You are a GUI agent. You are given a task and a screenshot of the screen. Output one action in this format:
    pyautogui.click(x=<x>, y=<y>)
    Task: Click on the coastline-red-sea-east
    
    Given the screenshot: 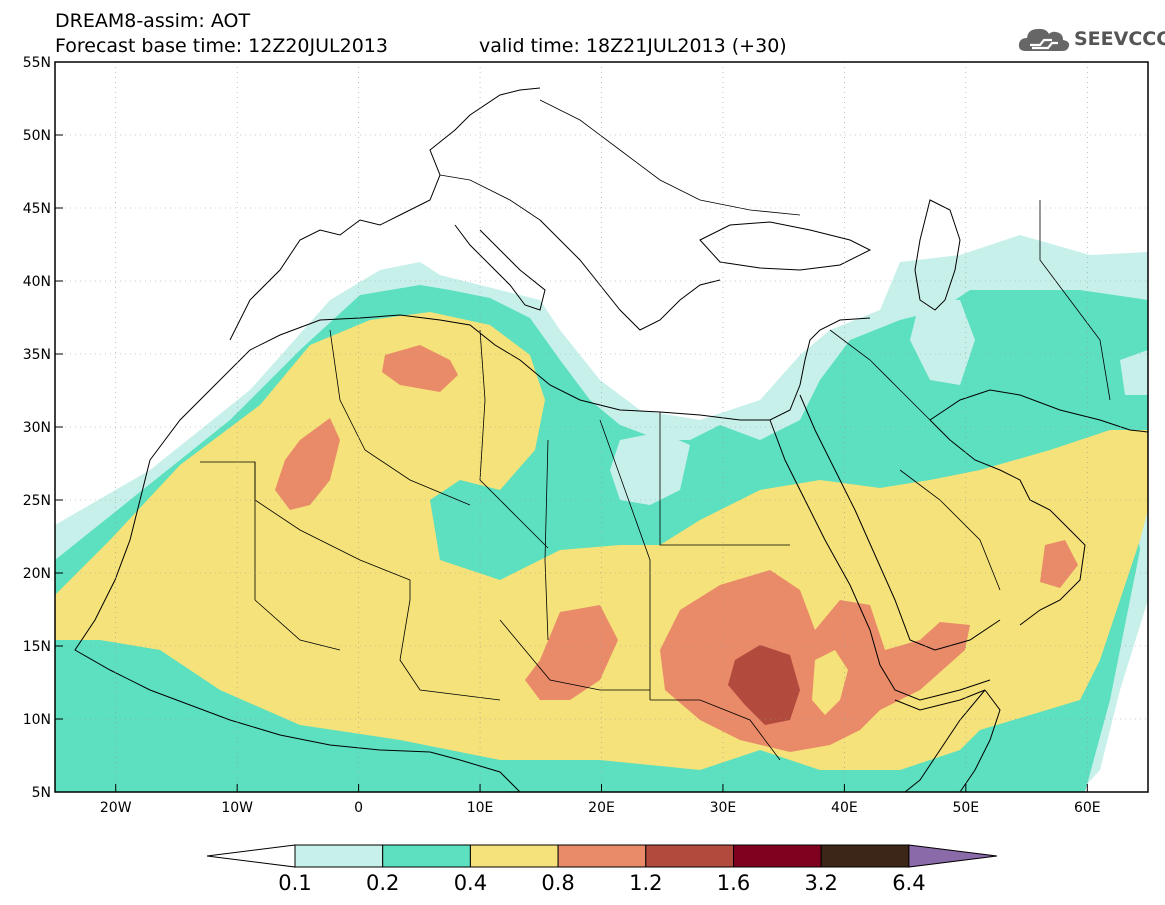 What is the action you would take?
    pyautogui.click(x=900, y=522)
    